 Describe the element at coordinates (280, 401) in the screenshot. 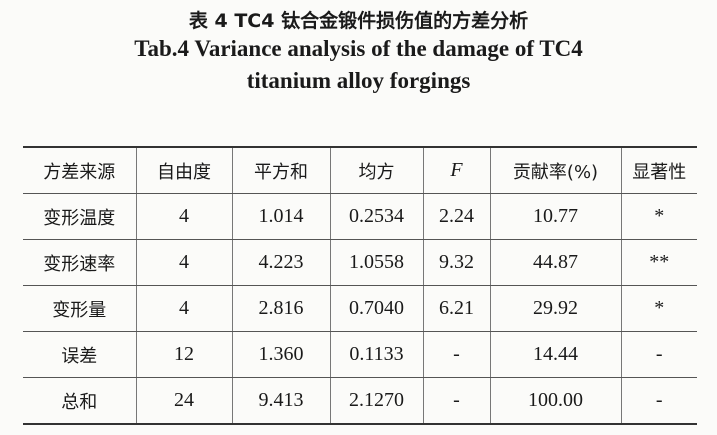

I see `cell-sum-of-squares: 9.413` at that location.